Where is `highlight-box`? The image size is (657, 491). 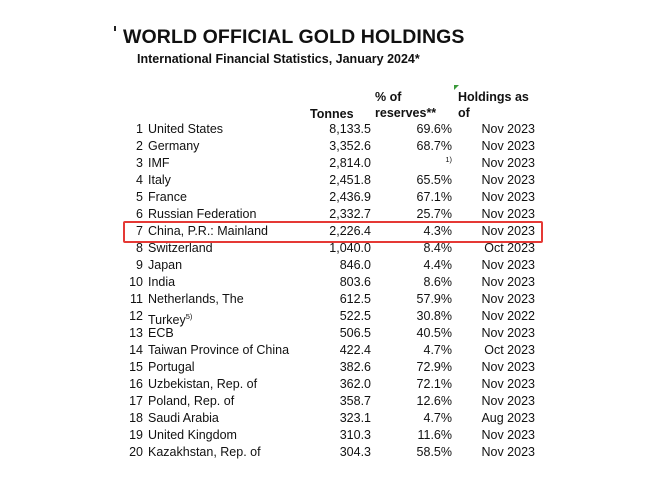
highlight-box is located at coordinates (333, 232).